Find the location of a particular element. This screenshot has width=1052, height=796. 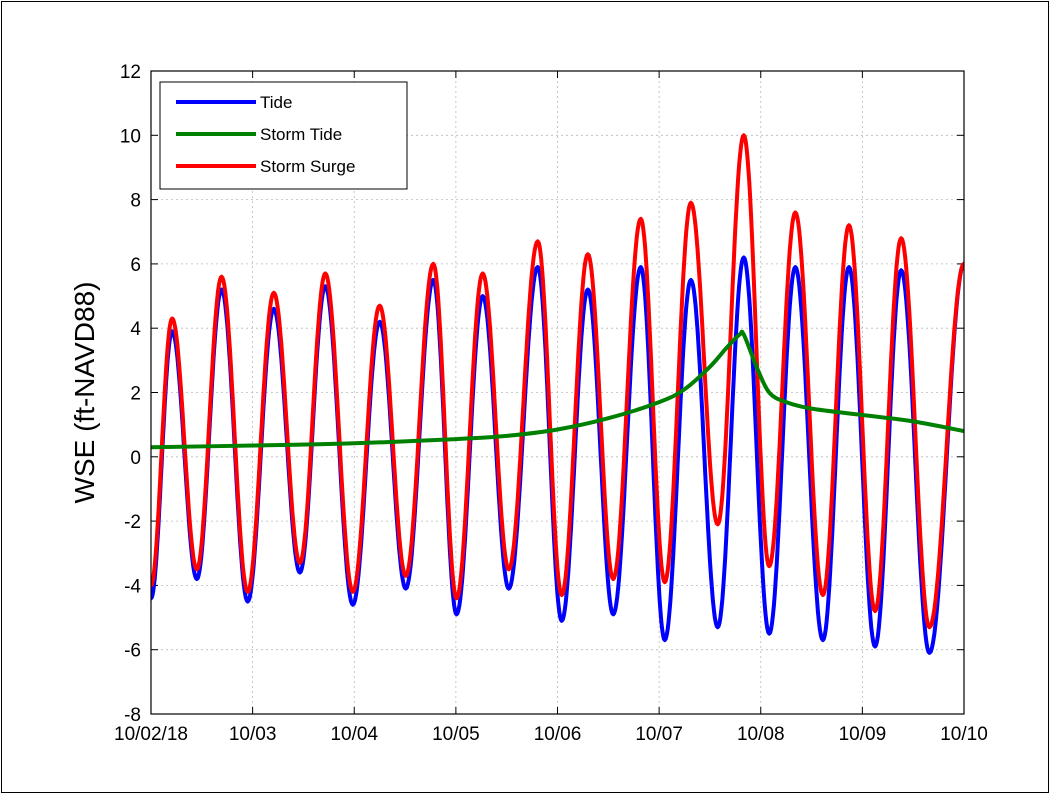

y-tick-label: 10 is located at coordinates (130, 136).